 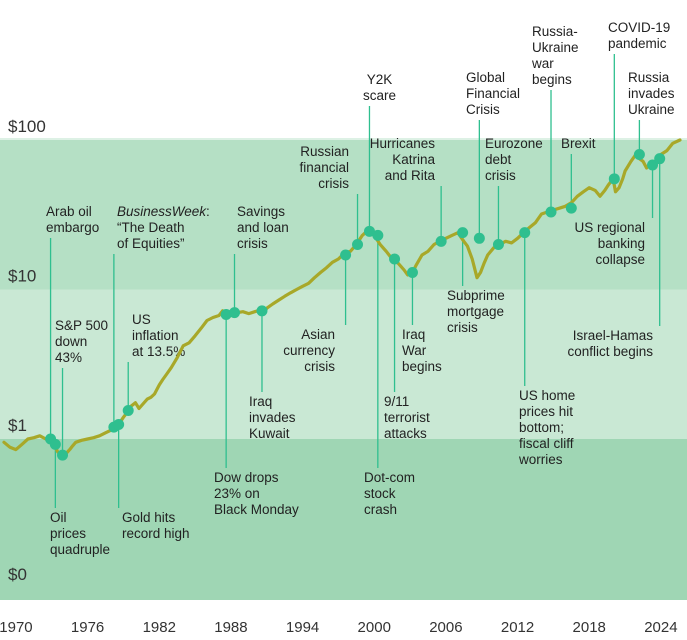 What do you see at coordinates (517, 627) in the screenshot?
I see `x-tick-label: 2012` at bounding box center [517, 627].